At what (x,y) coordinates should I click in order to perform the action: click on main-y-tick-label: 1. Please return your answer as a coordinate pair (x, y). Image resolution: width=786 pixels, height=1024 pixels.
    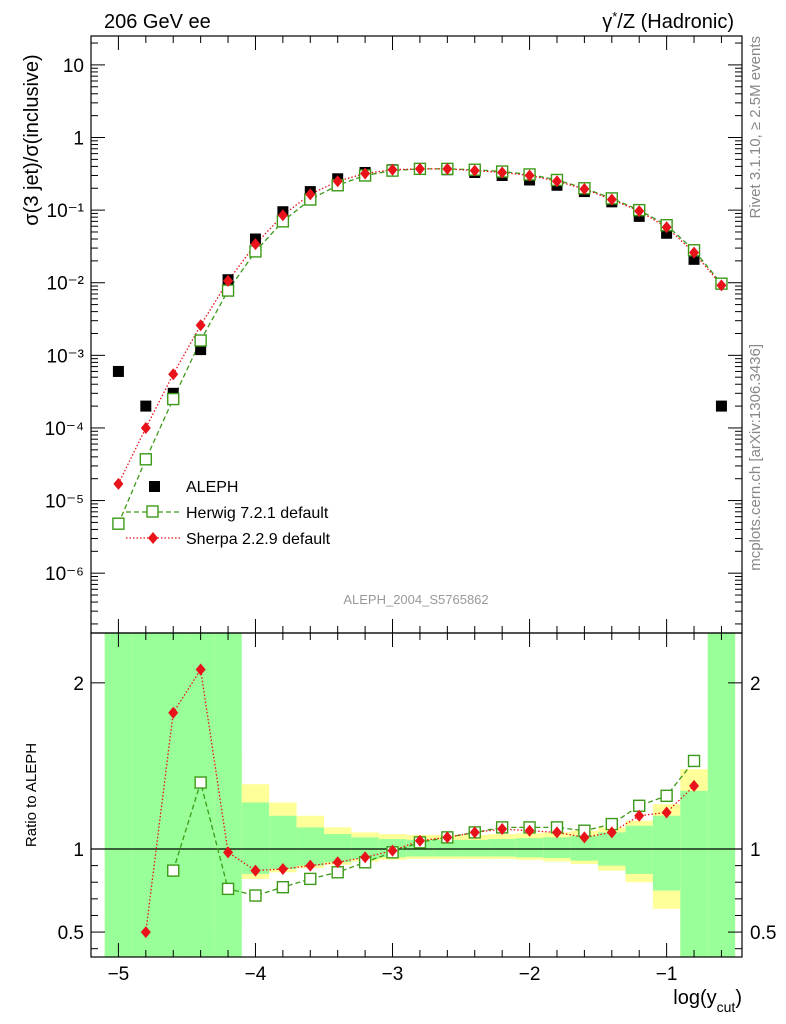
    Looking at the image, I should click on (78, 139).